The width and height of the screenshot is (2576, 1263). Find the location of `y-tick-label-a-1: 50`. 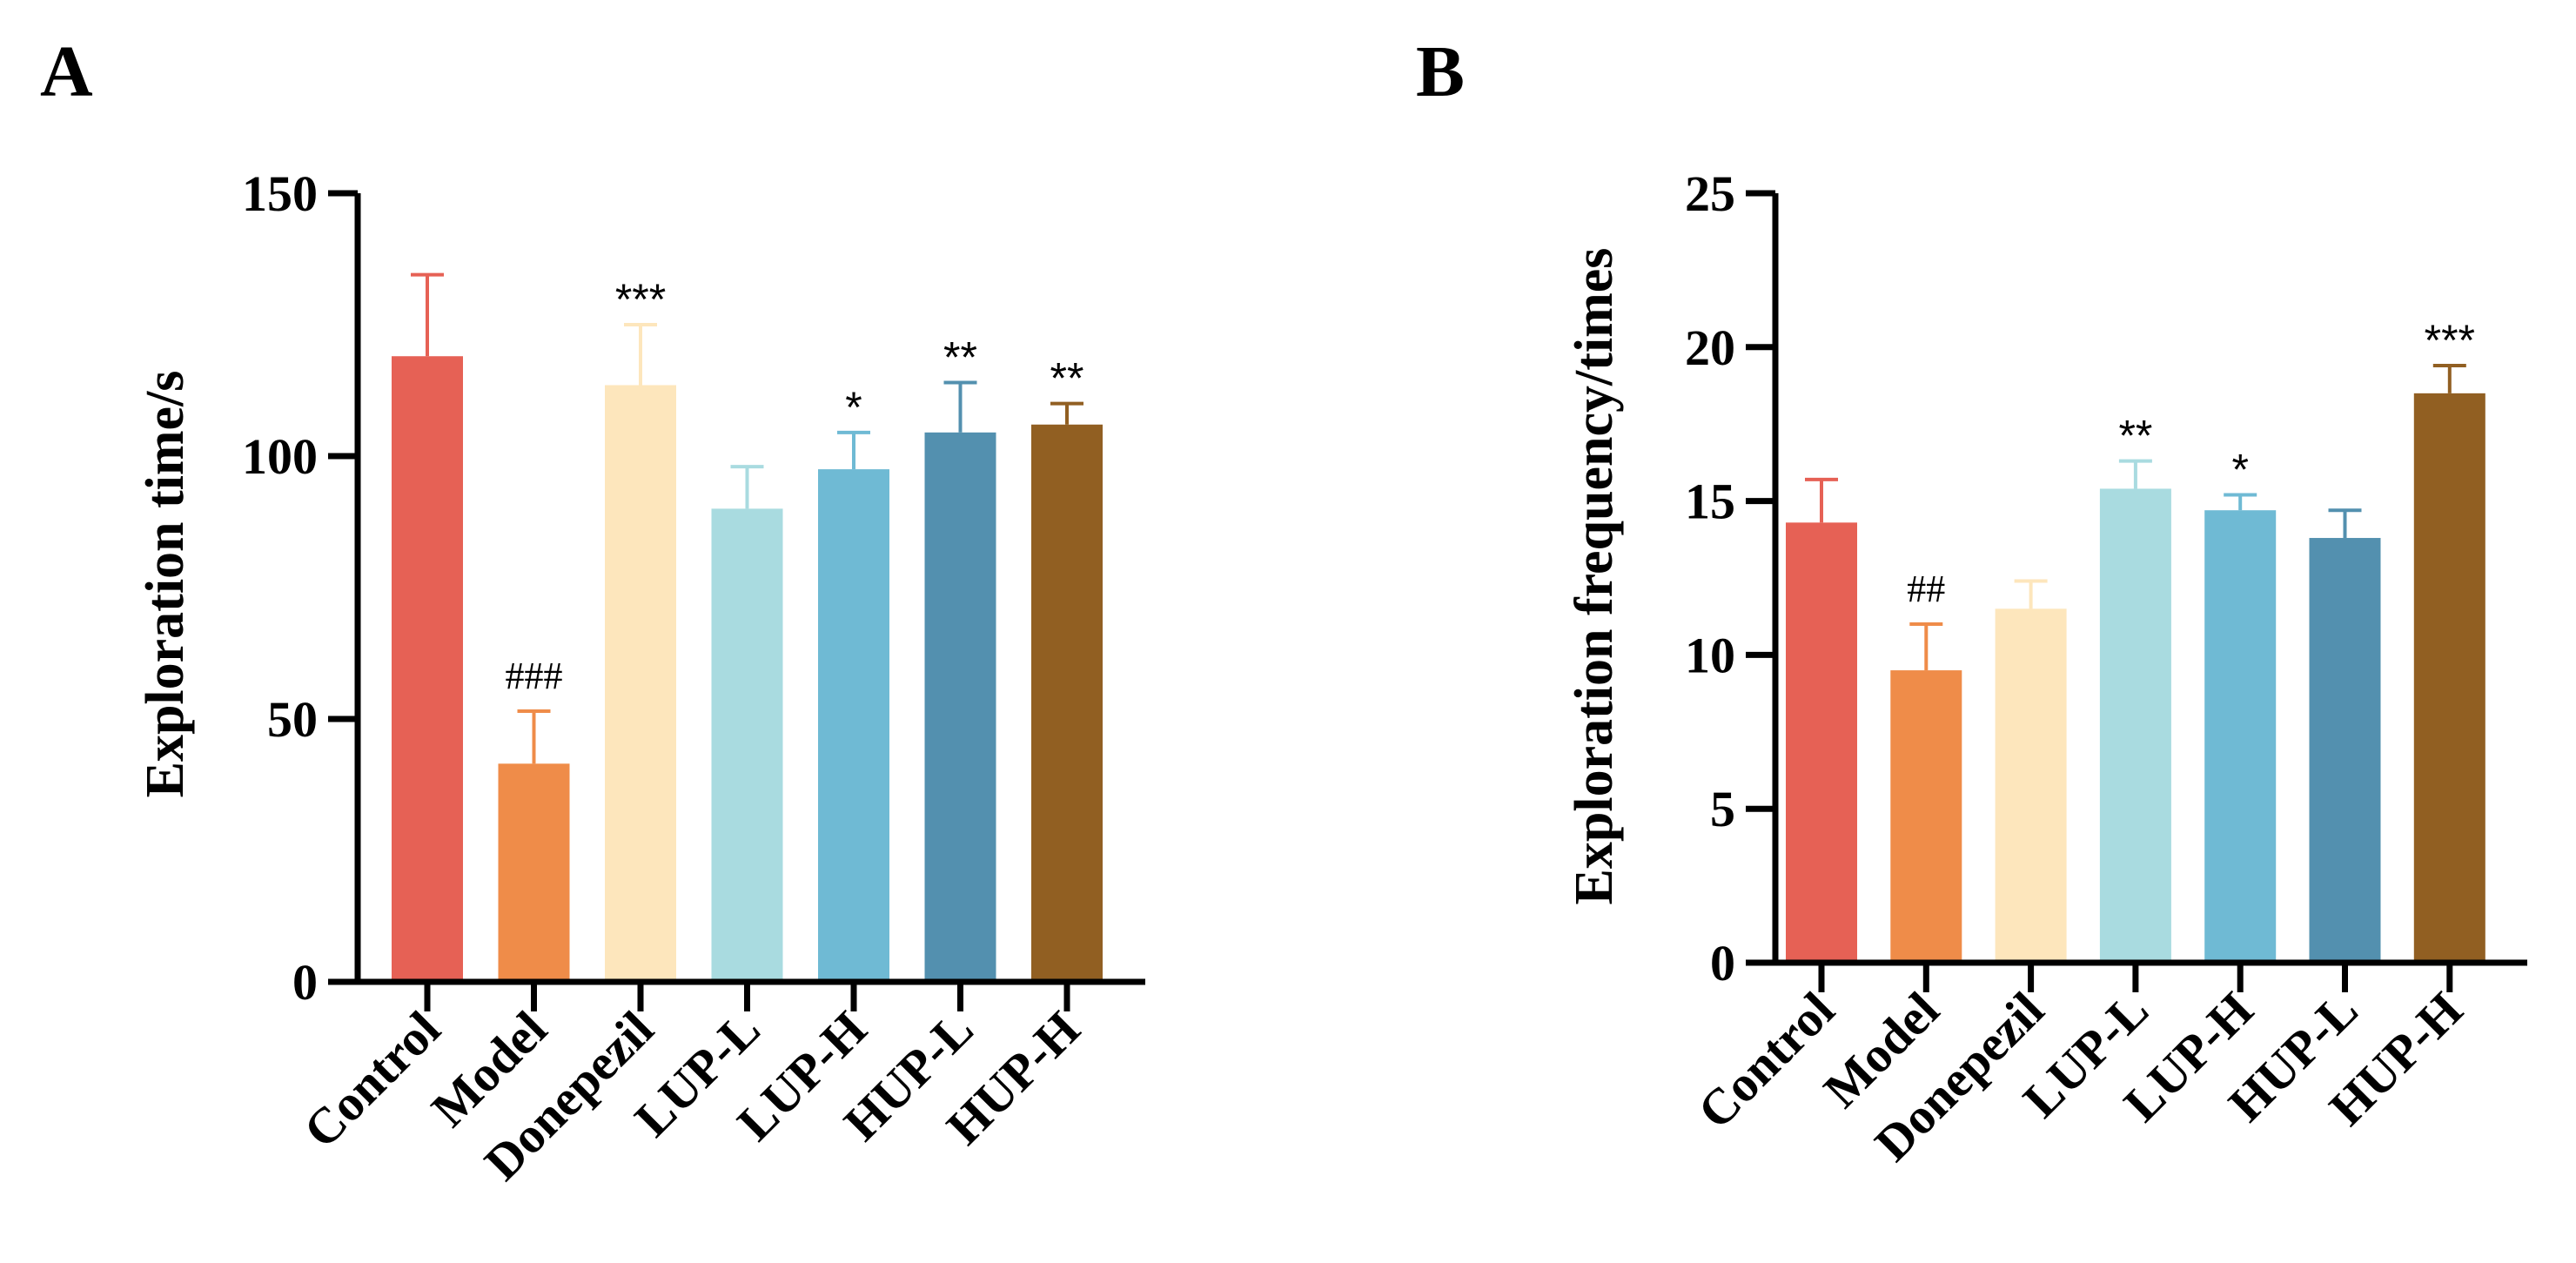

y-tick-label-a-1: 50 is located at coordinates (292, 719).